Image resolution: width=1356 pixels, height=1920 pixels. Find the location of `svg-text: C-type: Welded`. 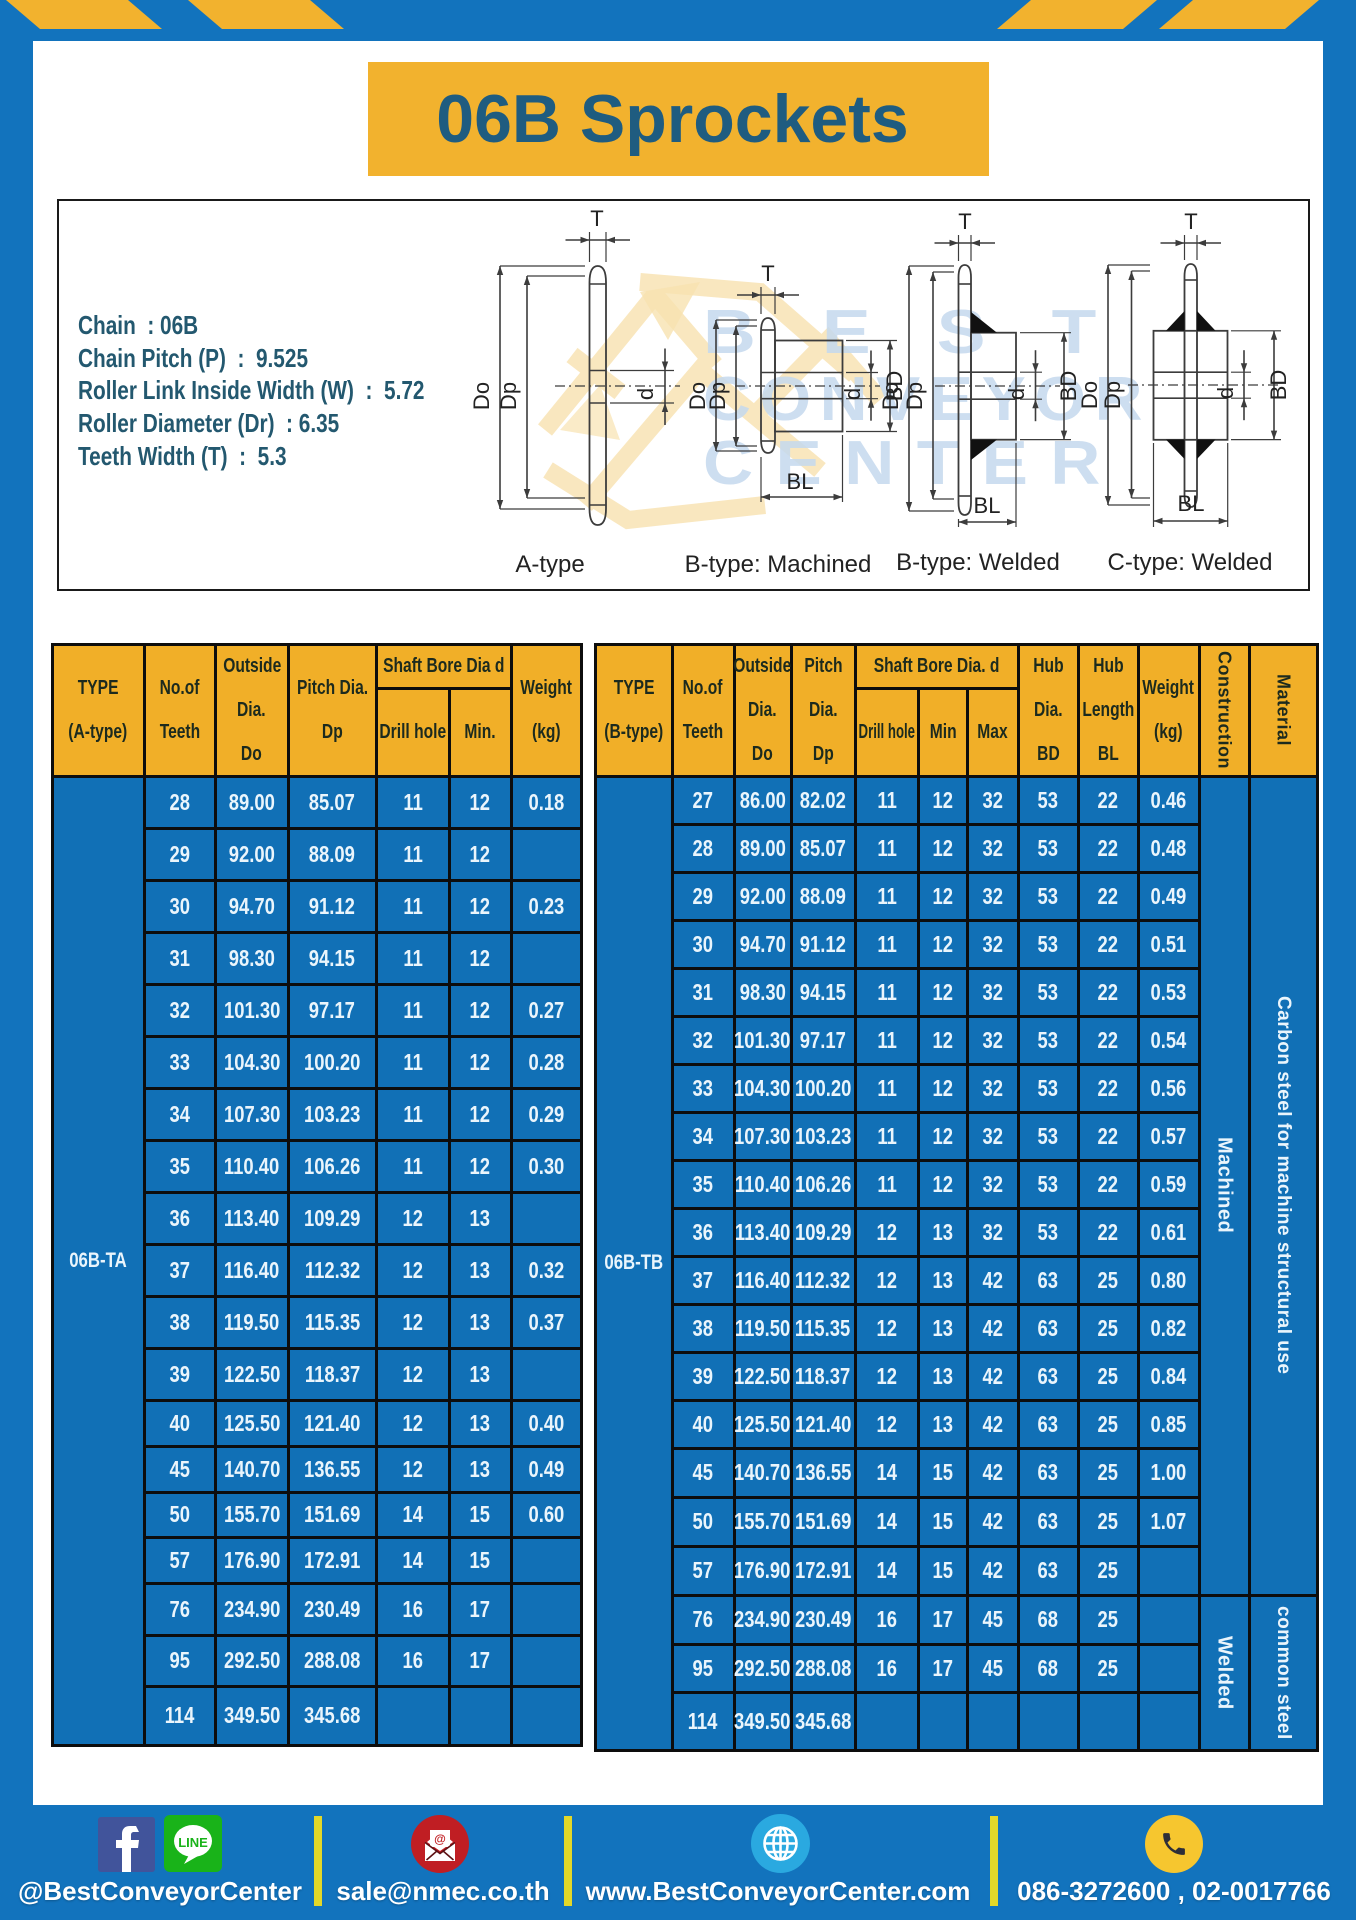

svg-text: C-type: Welded is located at coordinates (1190, 562).